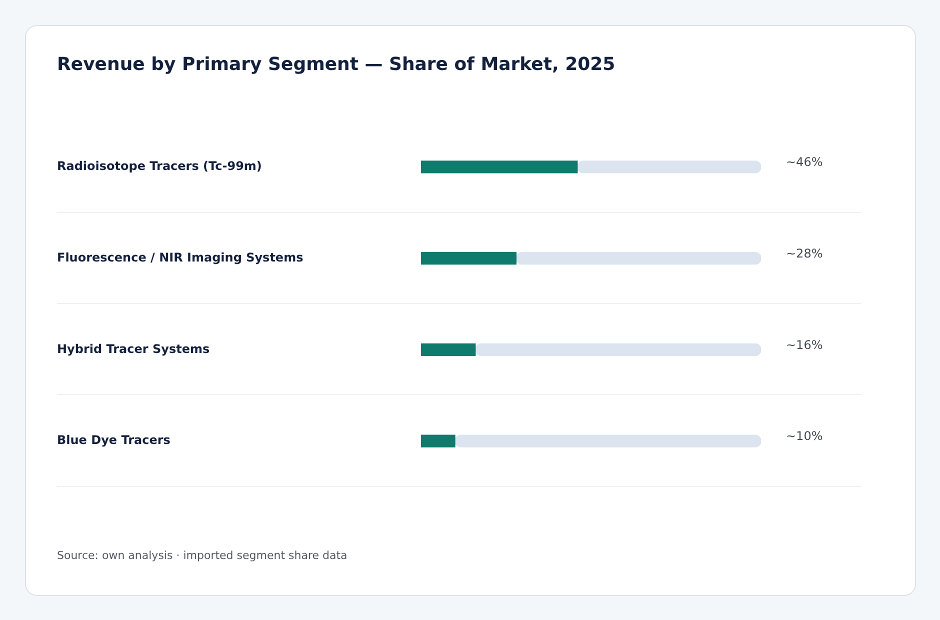  What do you see at coordinates (133, 349) in the screenshot?
I see `y-tick-label: Hybrid Tracer Systems` at bounding box center [133, 349].